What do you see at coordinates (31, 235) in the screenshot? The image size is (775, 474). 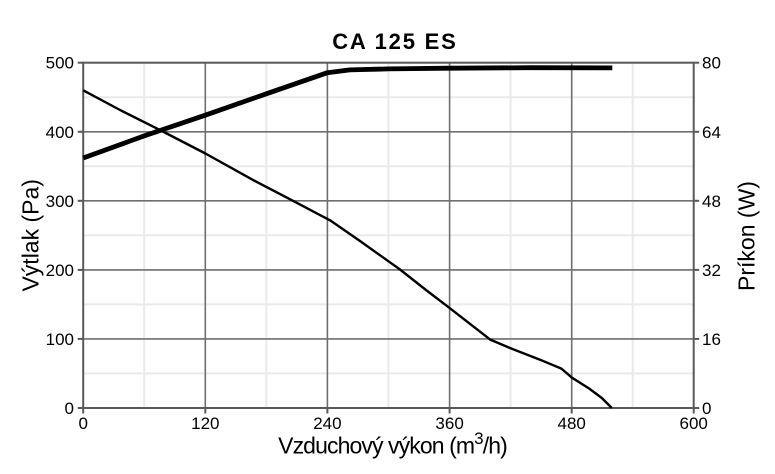 I see `svg-text: Výtlak (Pa)` at bounding box center [31, 235].